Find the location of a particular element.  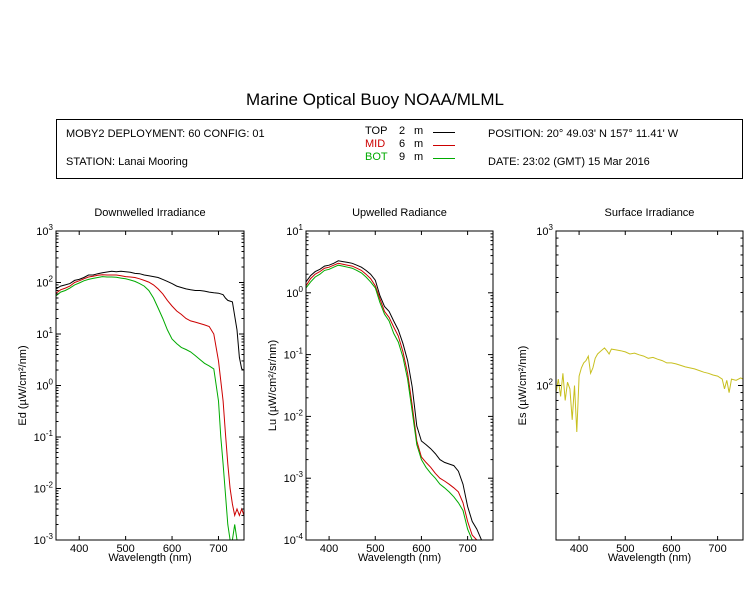

legend-unit-top: m is located at coordinates (419, 131).